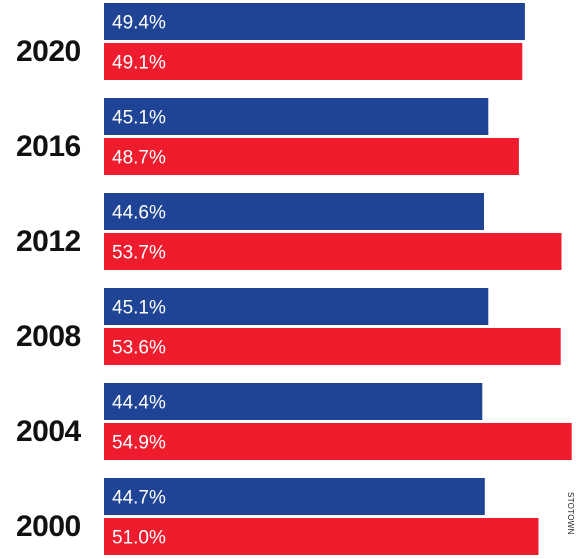  Describe the element at coordinates (139, 538) in the screenshot. I see `bar-value-label-2000-series-2: 51.0%` at that location.